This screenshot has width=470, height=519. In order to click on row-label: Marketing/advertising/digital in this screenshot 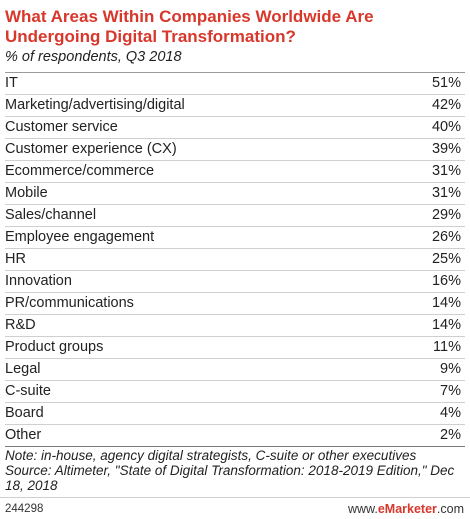, I will do `click(95, 105)`.